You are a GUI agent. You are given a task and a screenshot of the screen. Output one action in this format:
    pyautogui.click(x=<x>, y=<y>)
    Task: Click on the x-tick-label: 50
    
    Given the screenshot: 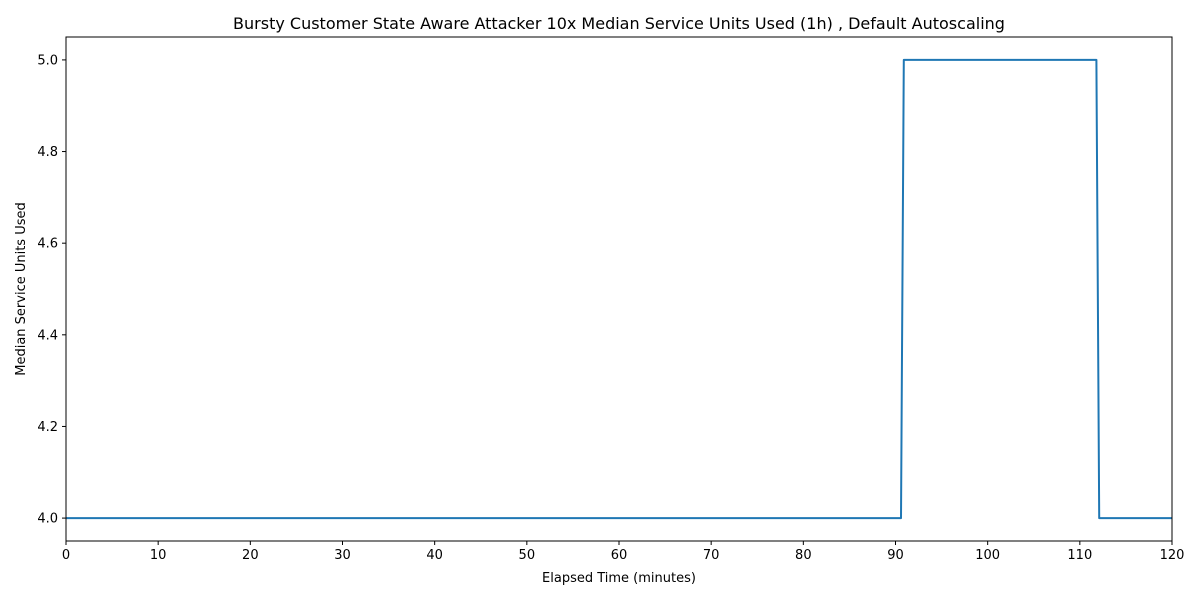 What is the action you would take?
    pyautogui.click(x=527, y=555)
    